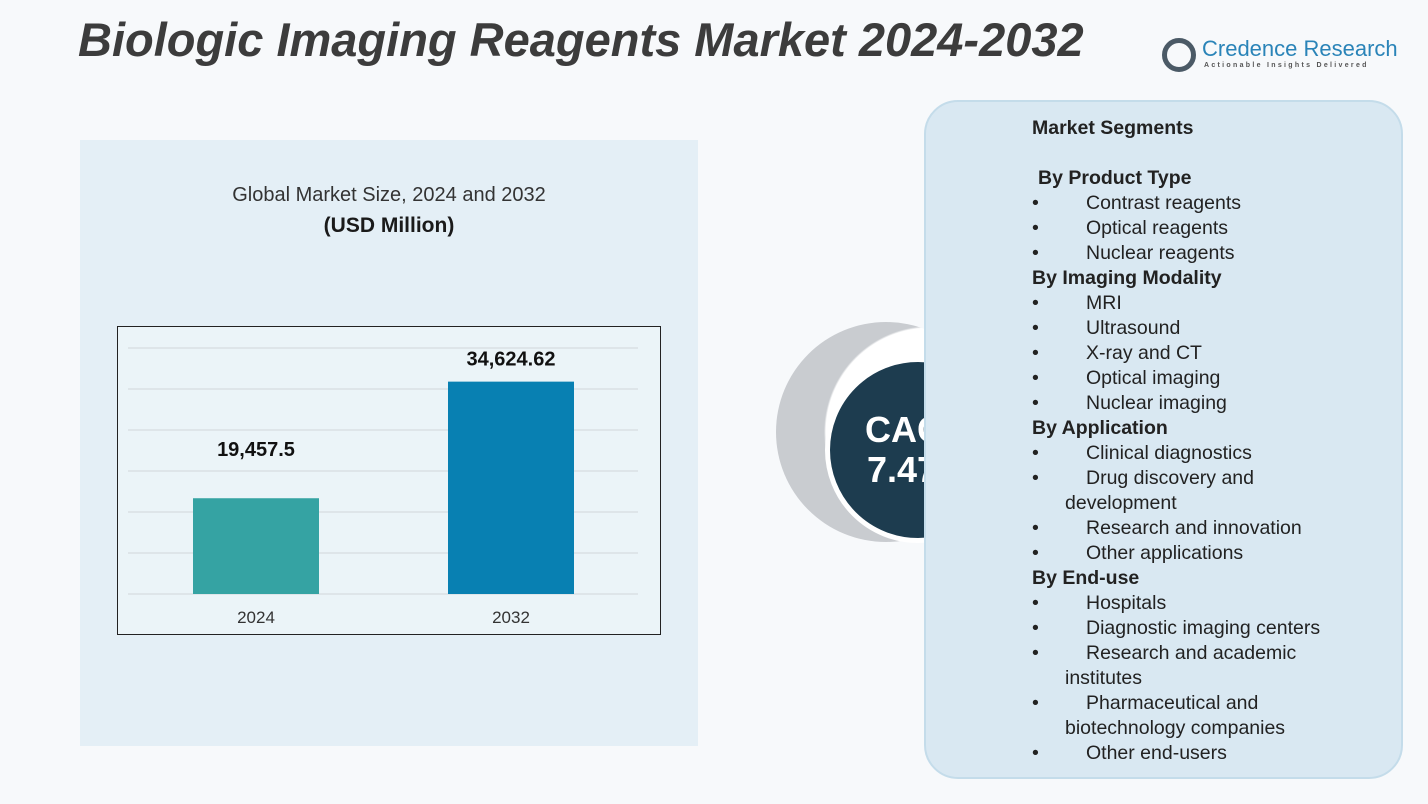 The height and width of the screenshot is (804, 1428). Describe the element at coordinates (1137, 203) in the screenshot. I see `segment-item: • Contrast reagents` at that location.